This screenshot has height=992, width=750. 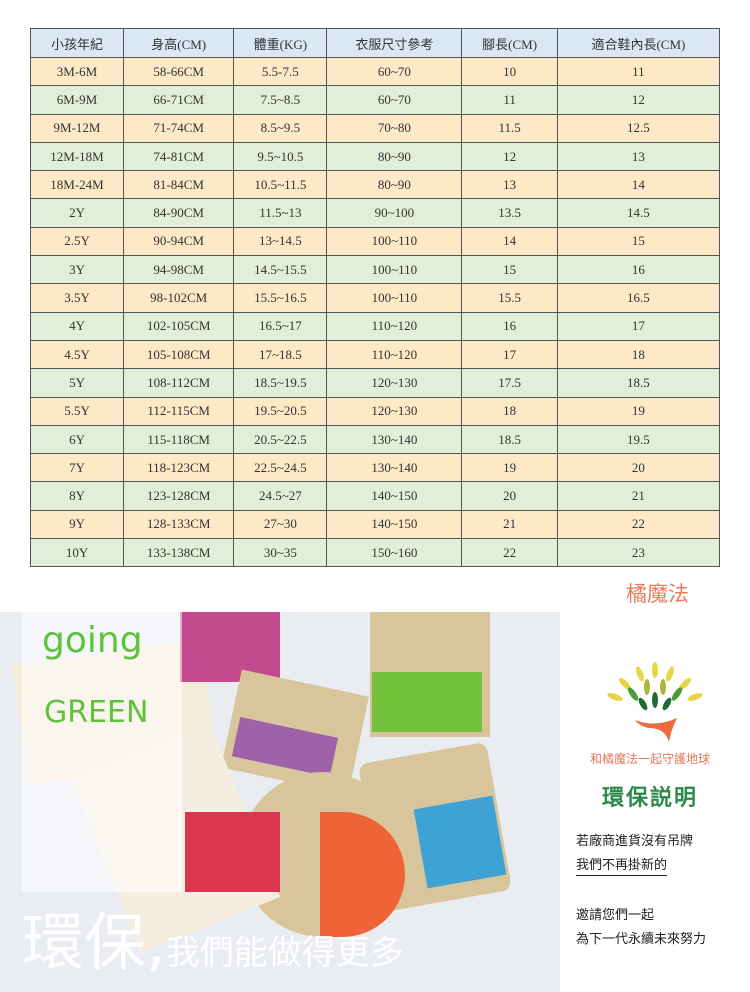 I want to click on table-cell: 13.5, so click(x=509, y=213).